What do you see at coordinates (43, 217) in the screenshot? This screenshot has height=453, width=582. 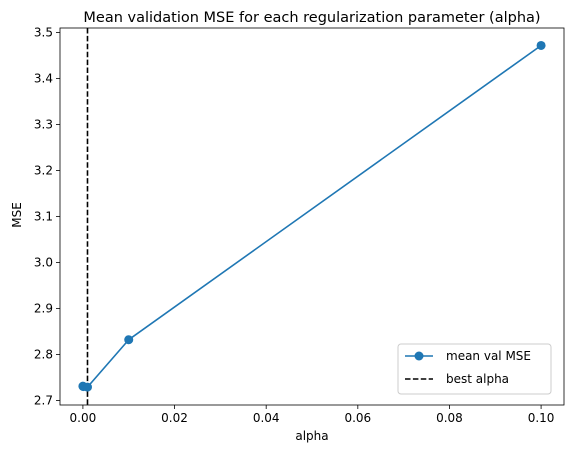 I see `y-tick-label: 3.1` at bounding box center [43, 217].